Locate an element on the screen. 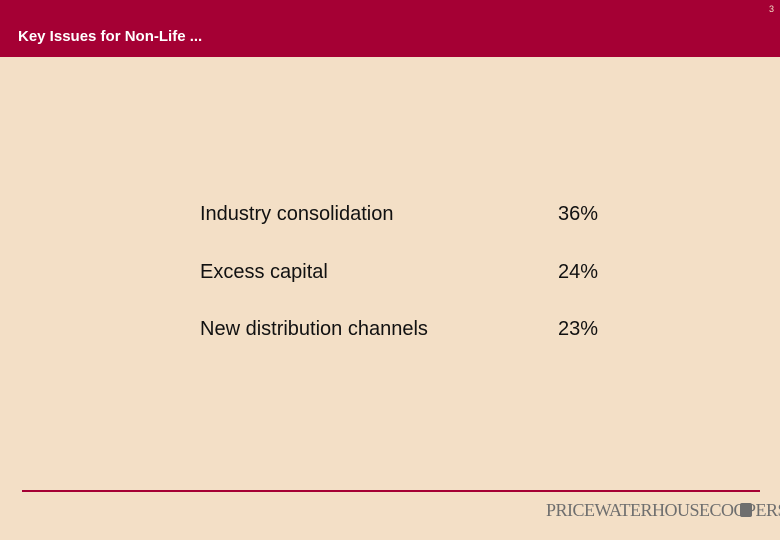 Image resolution: width=780 pixels, height=540 pixels. issue-value: 23% is located at coordinates (578, 329).